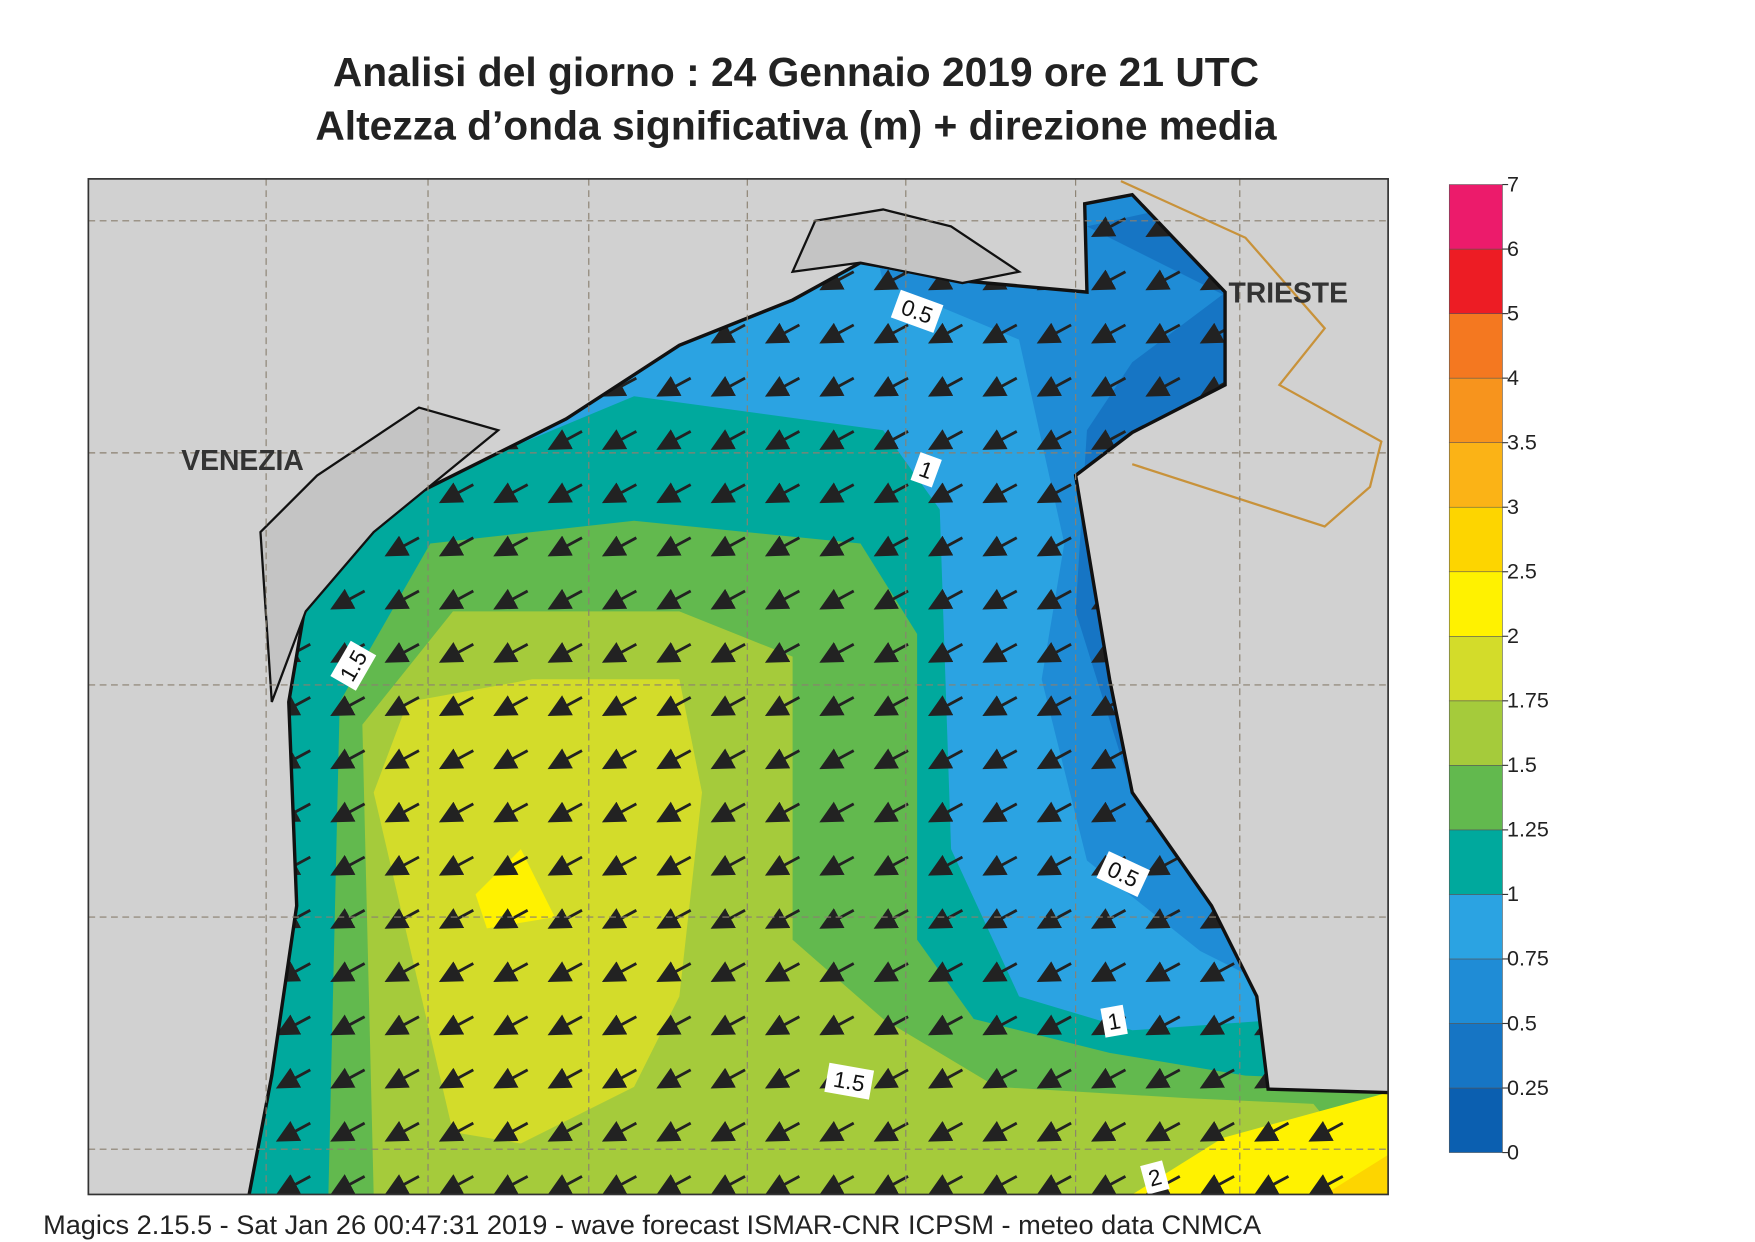 The height and width of the screenshot is (1242, 1755). I want to click on colorbar-tick-label: 0.75, so click(1528, 959).